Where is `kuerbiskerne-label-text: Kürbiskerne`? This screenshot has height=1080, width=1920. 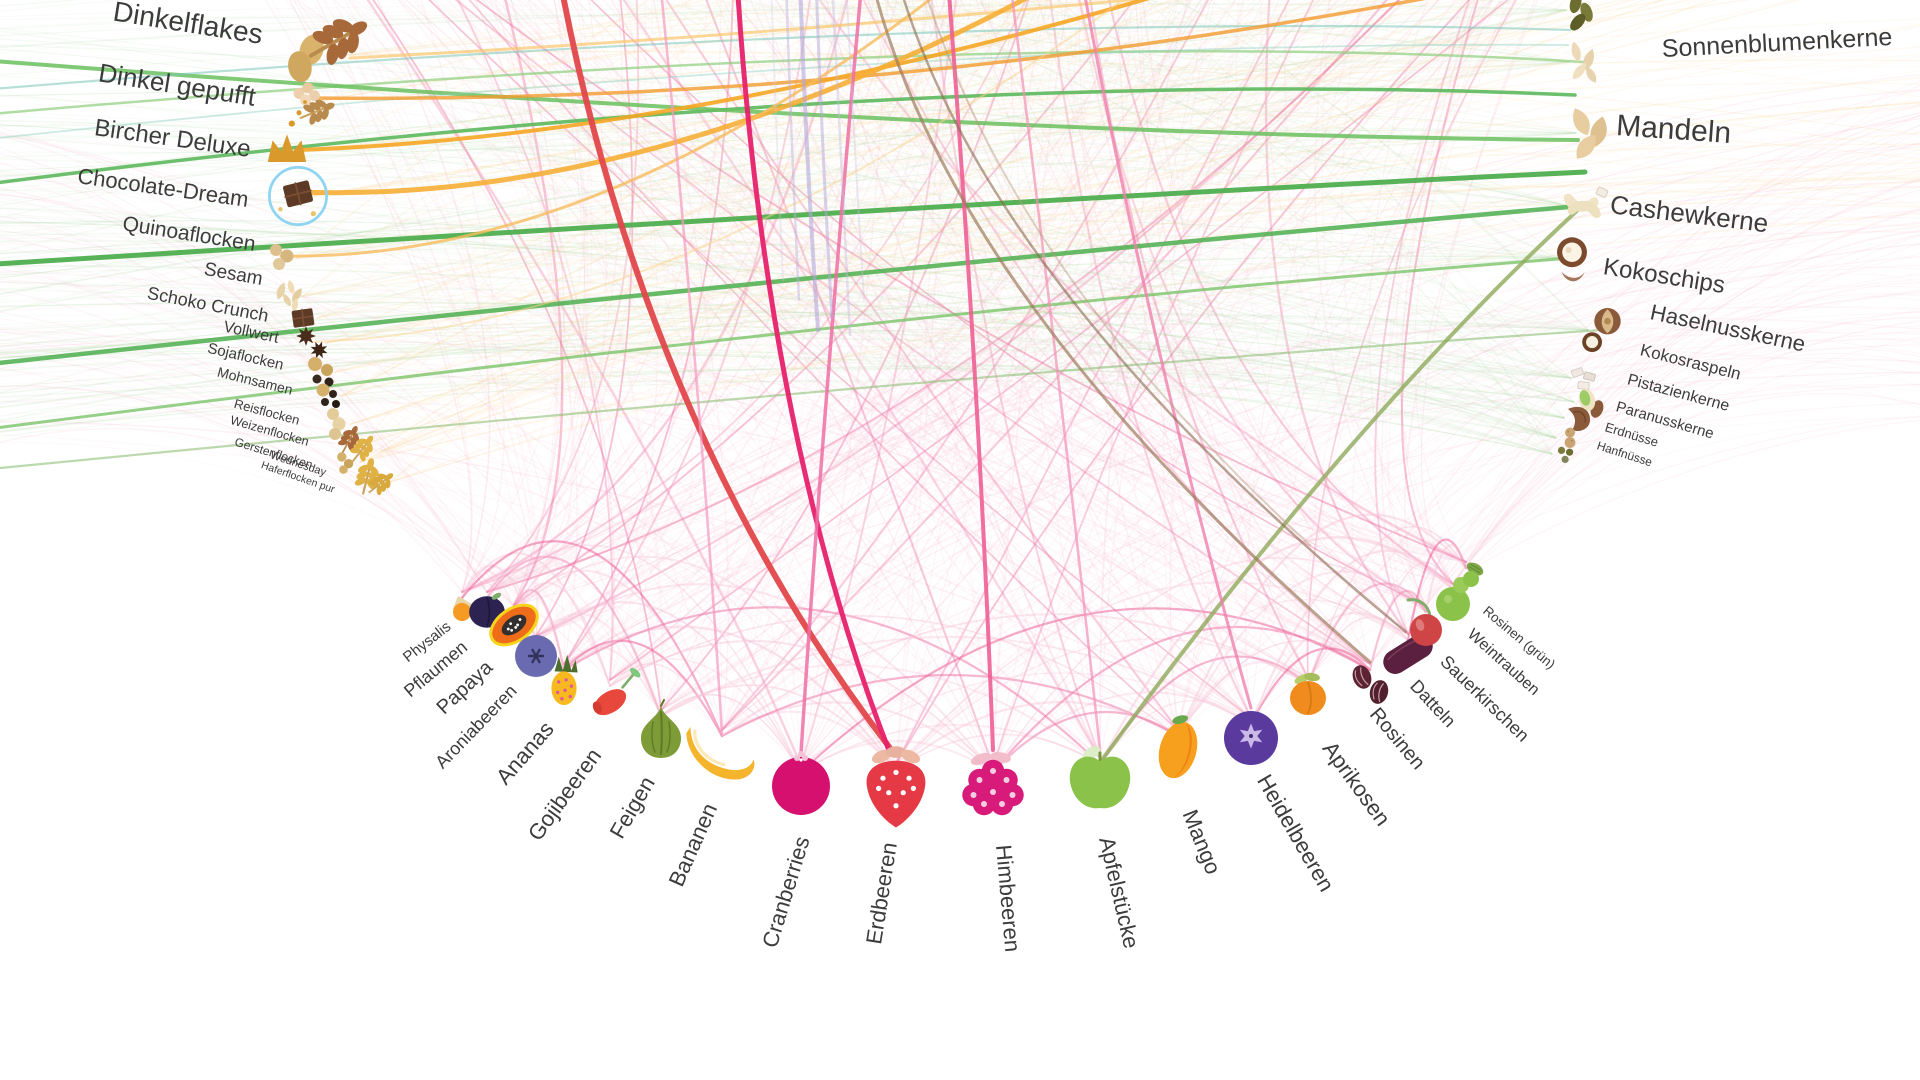
kuerbiskerne-label-text: Kürbiskerne is located at coordinates (1714, 1).